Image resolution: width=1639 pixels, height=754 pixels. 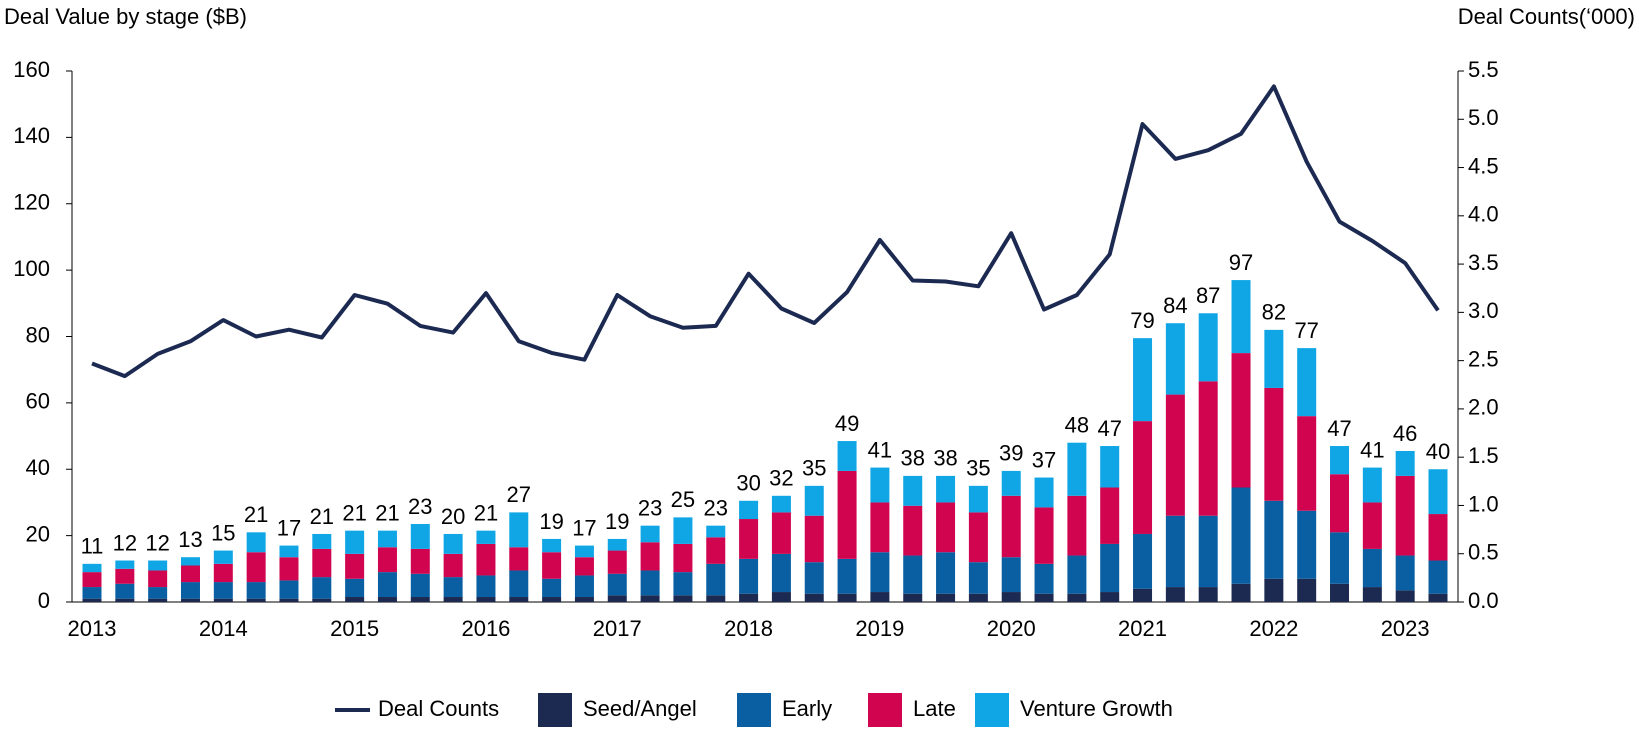 I want to click on y-axis-title: Deal Value by stage ($B), so click(x=125, y=16).